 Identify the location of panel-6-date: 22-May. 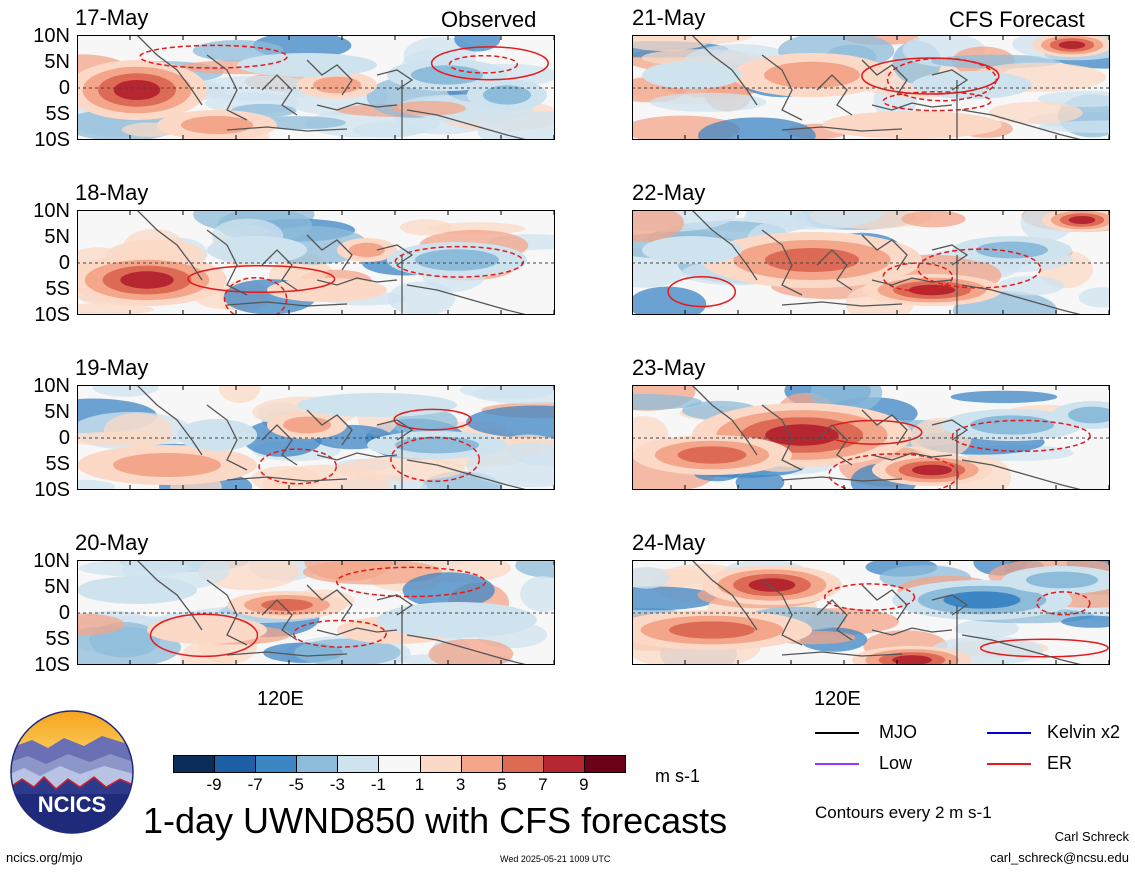
(669, 192).